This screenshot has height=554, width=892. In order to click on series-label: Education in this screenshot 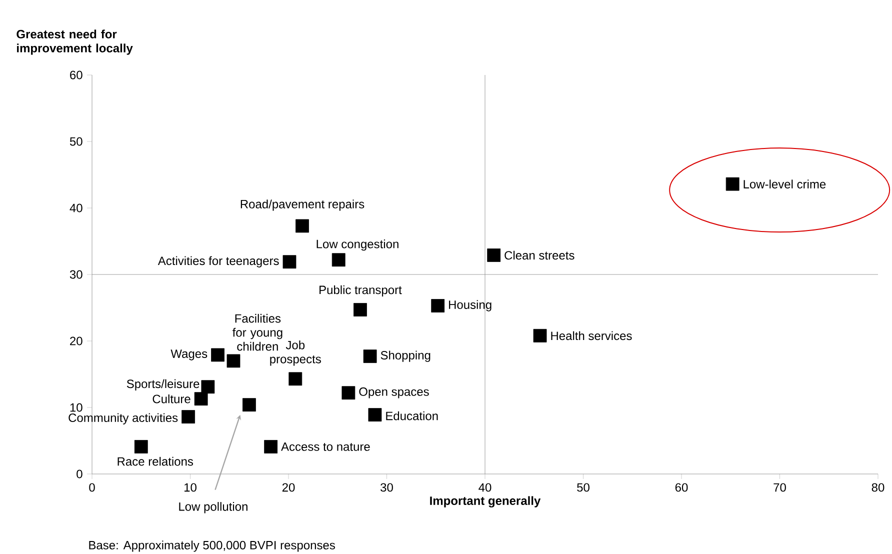, I will do `click(412, 415)`.